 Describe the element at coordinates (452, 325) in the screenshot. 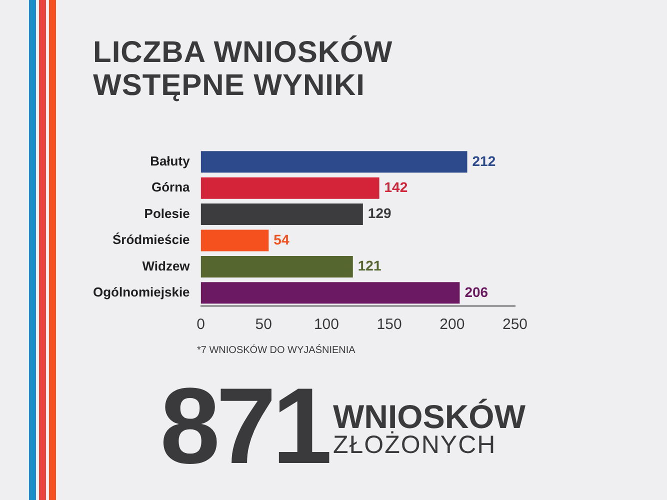

I see `x-tick-label: 200` at that location.